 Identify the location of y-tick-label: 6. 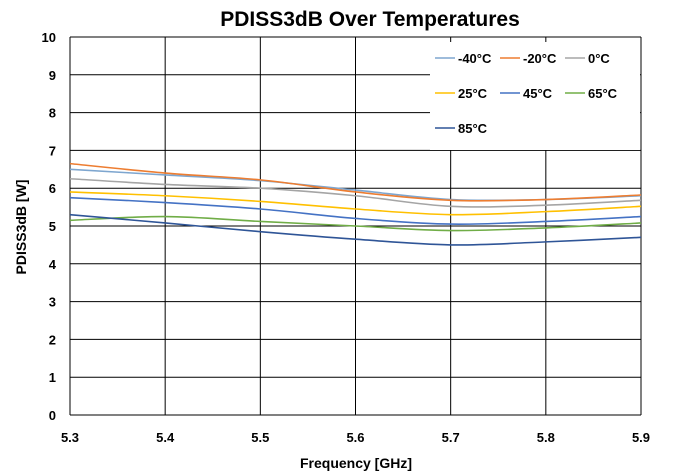
(52, 188).